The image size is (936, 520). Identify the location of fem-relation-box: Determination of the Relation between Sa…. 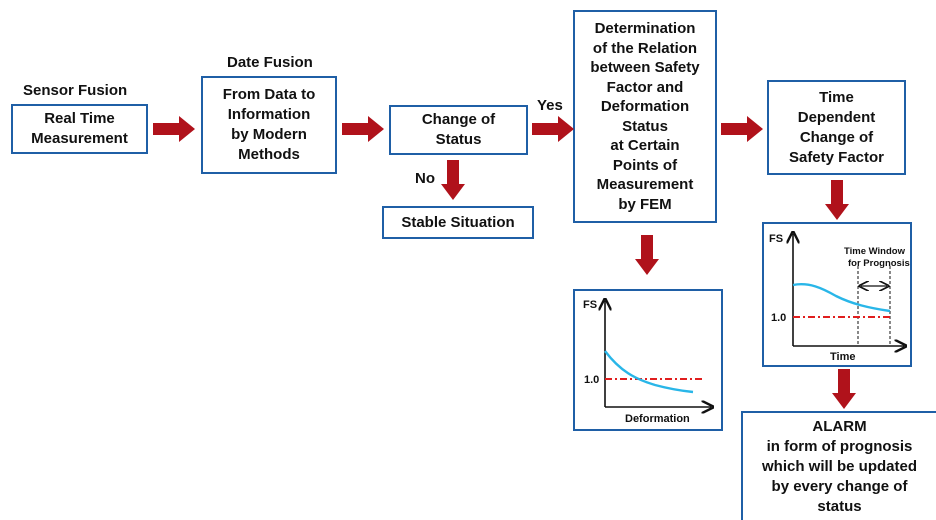
(645, 116).